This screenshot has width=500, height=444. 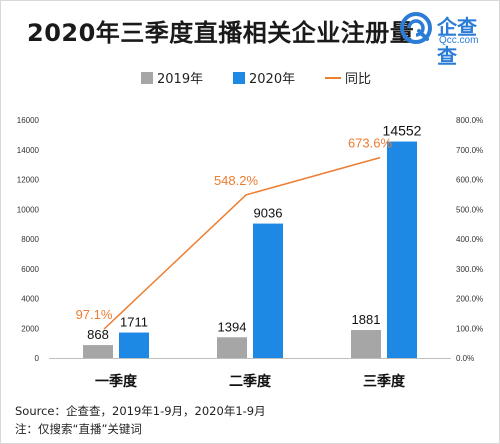 I want to click on bar-data-label: 14552, so click(x=402, y=131).